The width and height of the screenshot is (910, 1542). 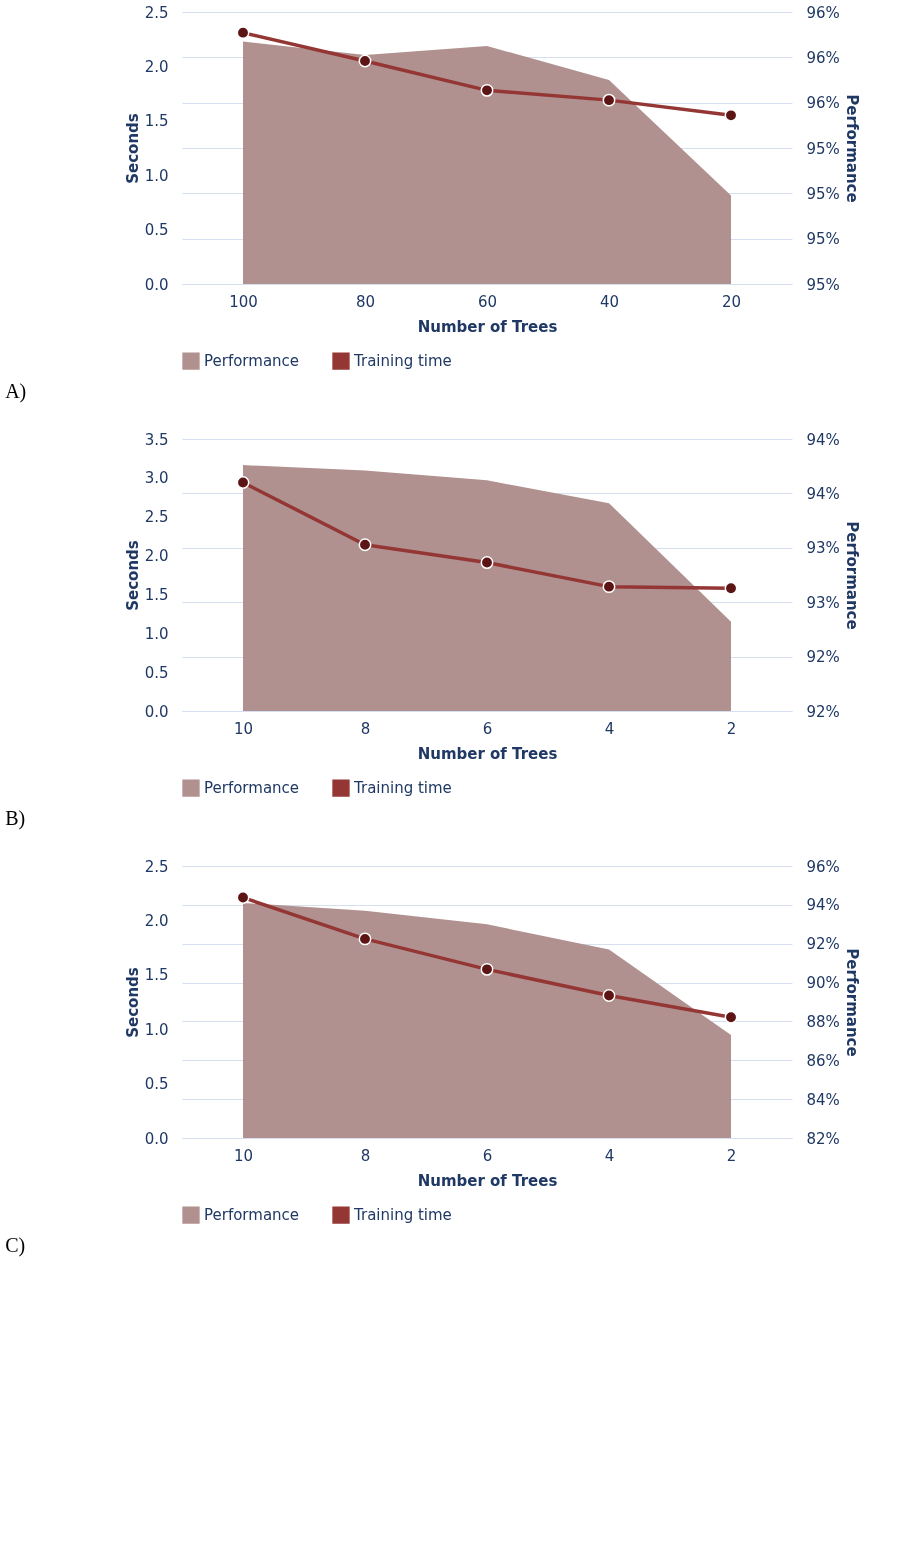 I want to click on x-tick-label: 40, so click(x=609, y=301).